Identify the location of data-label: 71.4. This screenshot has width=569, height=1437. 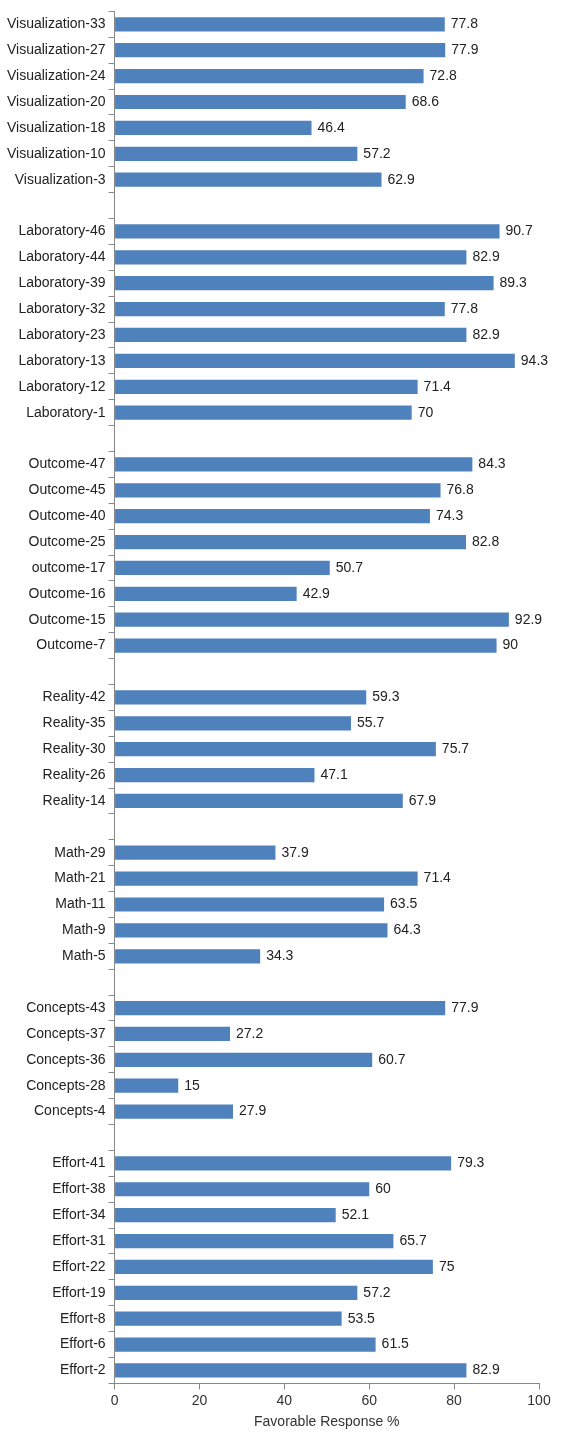
(437, 877).